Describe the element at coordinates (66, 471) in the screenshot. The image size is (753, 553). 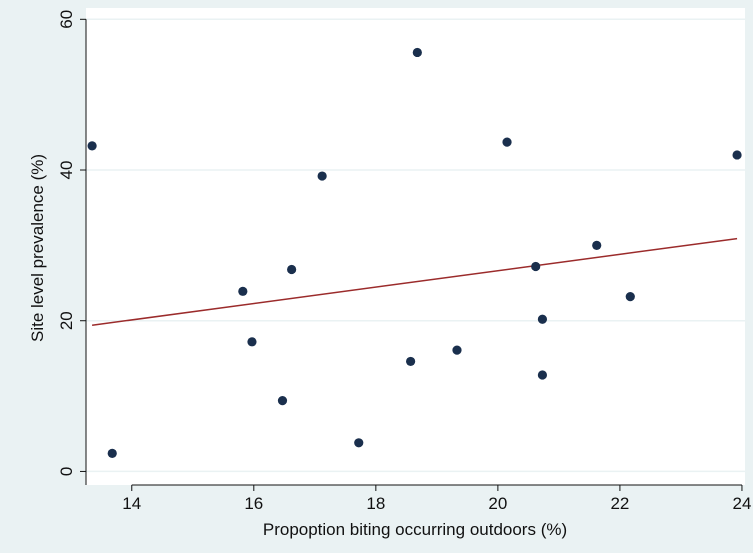
I see `y-tick-label: 0` at that location.